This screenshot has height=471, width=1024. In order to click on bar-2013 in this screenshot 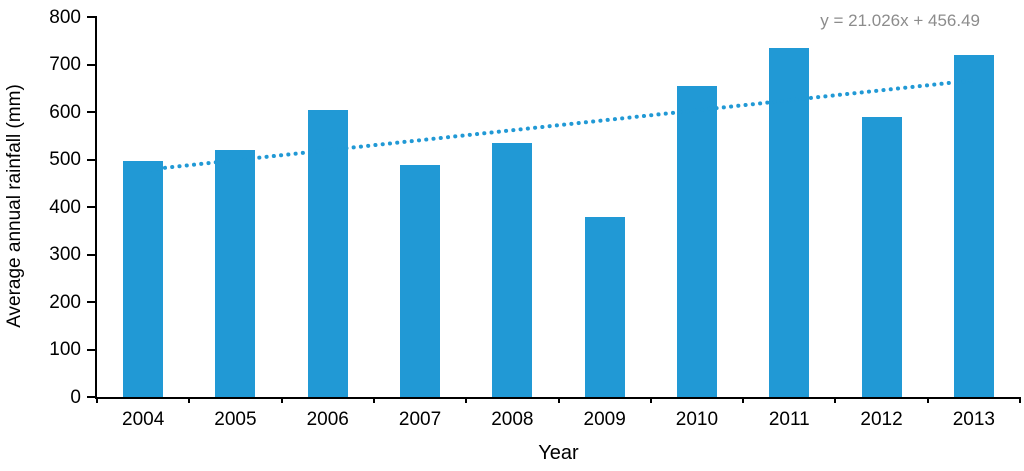, I will do `click(973, 226)`.